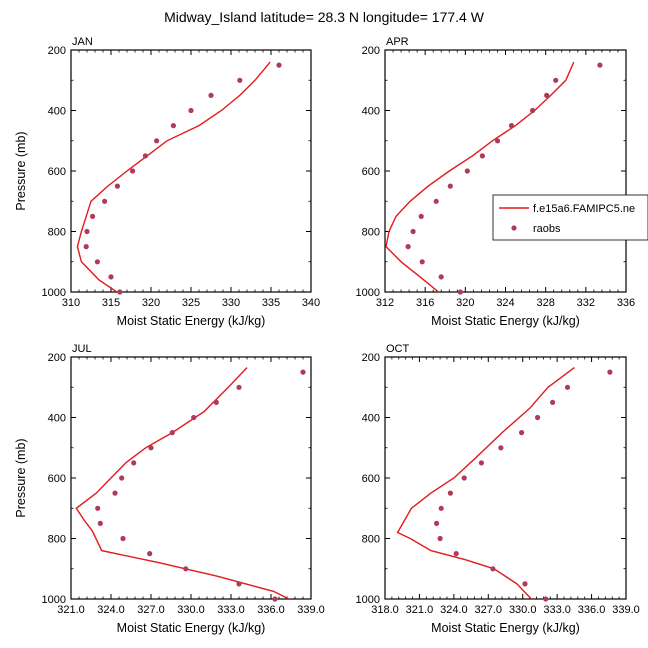 The width and height of the screenshot is (648, 648). What do you see at coordinates (385, 610) in the screenshot?
I see `x-tick-label: 318.0` at bounding box center [385, 610].